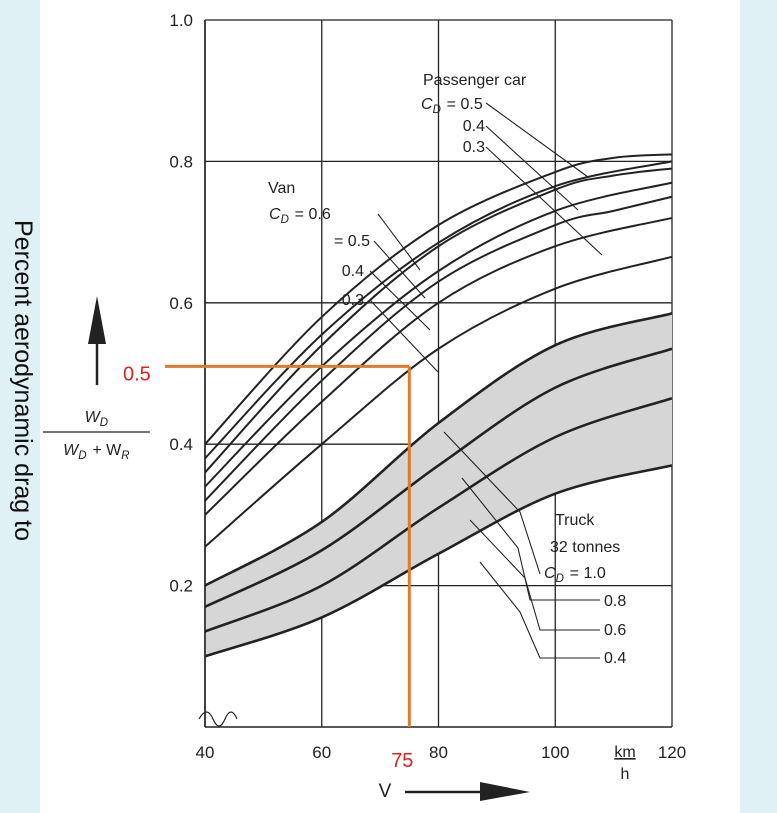 This screenshot has height=813, width=777. I want to click on x-tick-label-100: 100, so click(555, 752).